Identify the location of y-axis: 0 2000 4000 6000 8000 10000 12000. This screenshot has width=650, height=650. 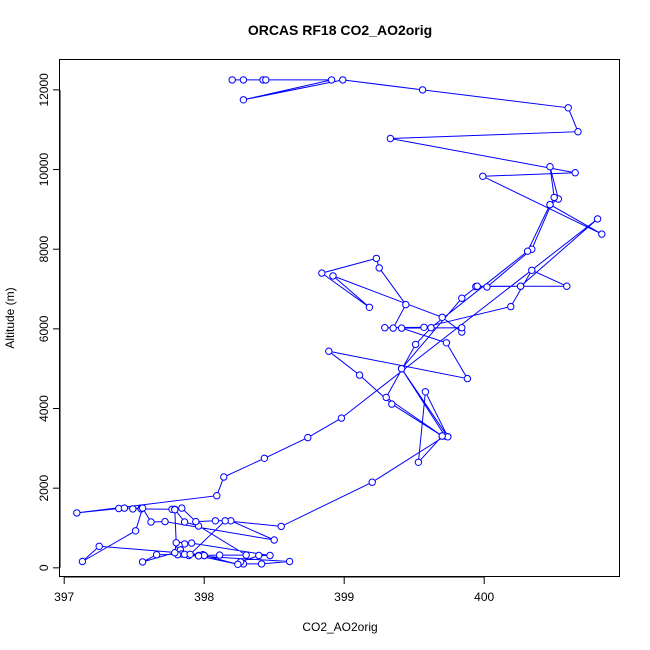
(49, 322).